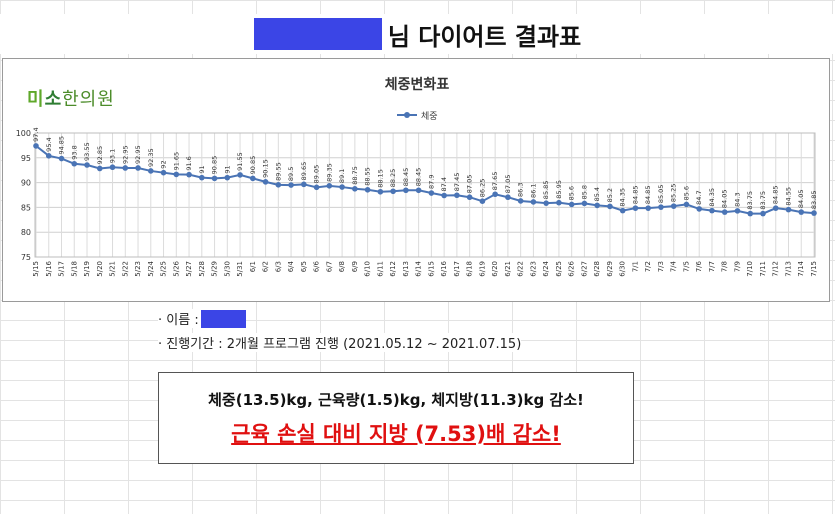  I want to click on x-tick-label: 7/6, so click(699, 266).